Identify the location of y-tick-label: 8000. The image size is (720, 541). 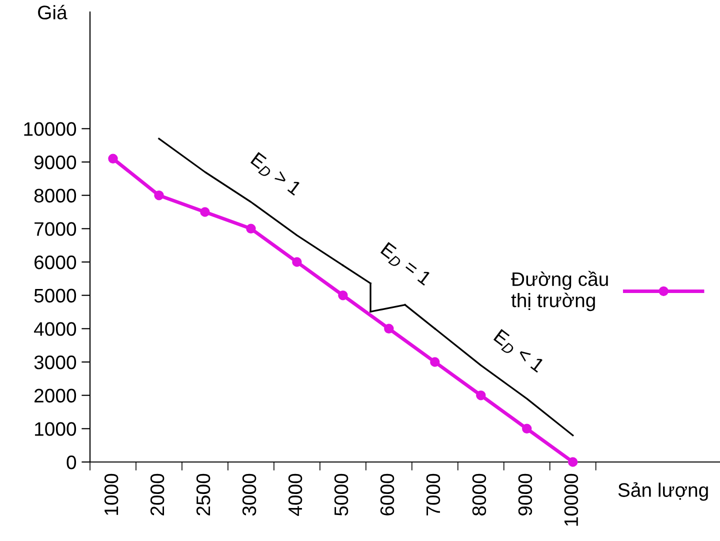
(55, 195).